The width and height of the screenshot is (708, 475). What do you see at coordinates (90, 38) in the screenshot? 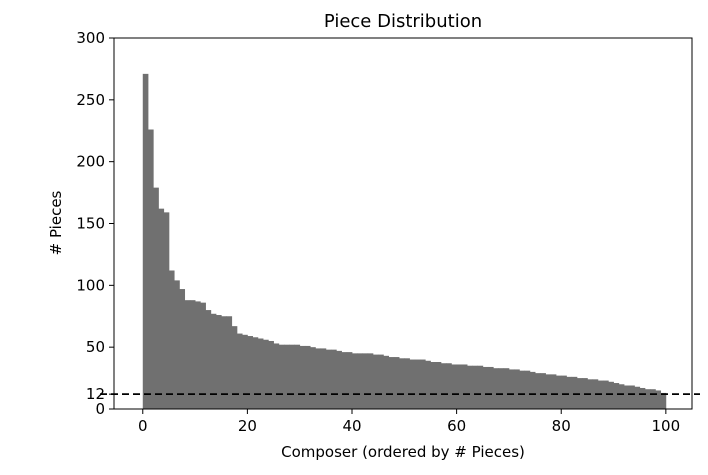
I see `y-tick-label: 300` at bounding box center [90, 38].